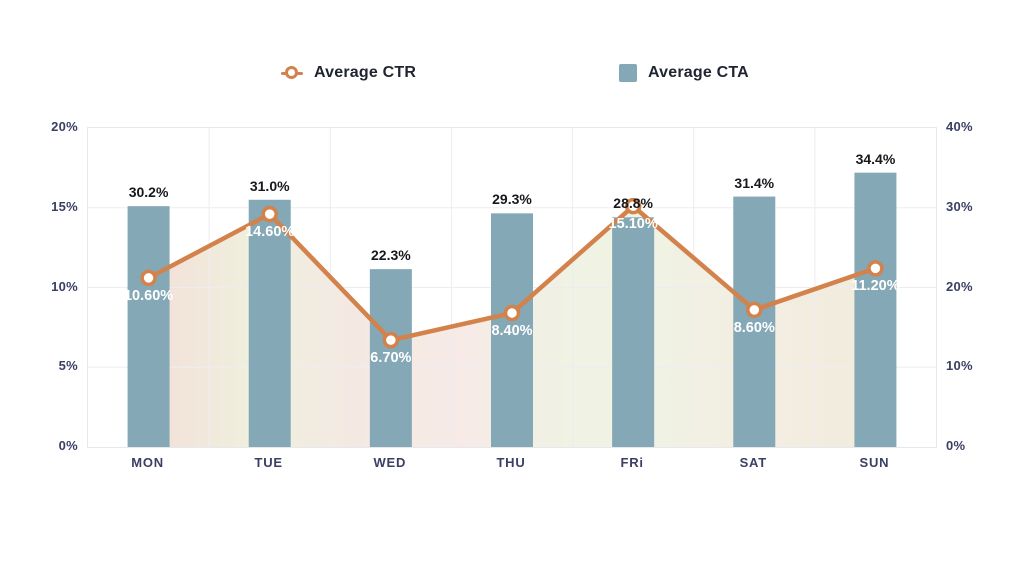 The image size is (1024, 573). I want to click on ctr-point-sat, so click(754, 310).